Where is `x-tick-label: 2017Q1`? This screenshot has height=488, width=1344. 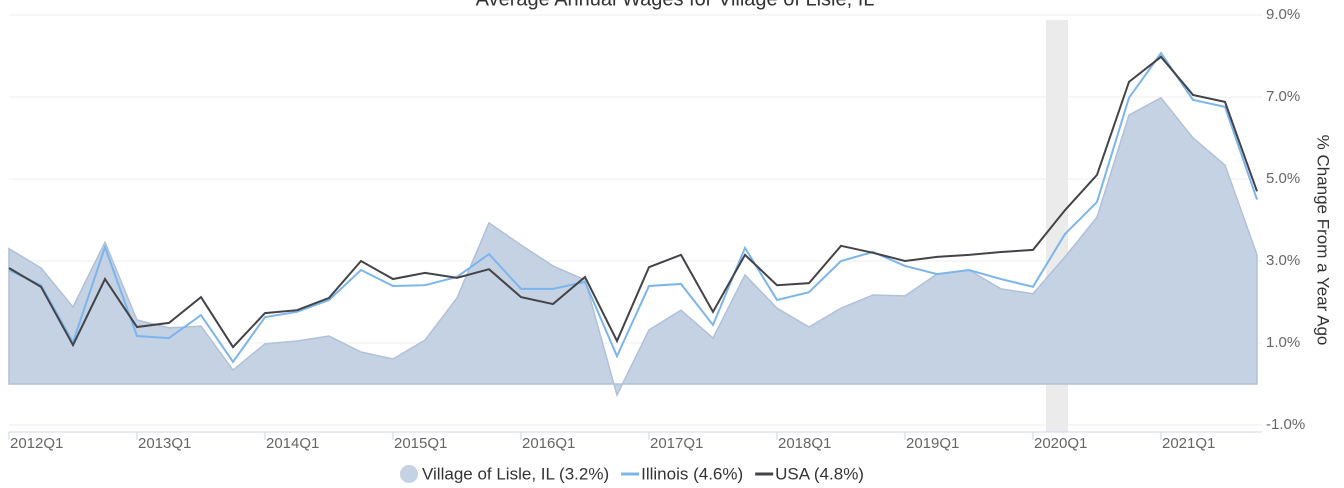
x-tick-label: 2017Q1 is located at coordinates (676, 443).